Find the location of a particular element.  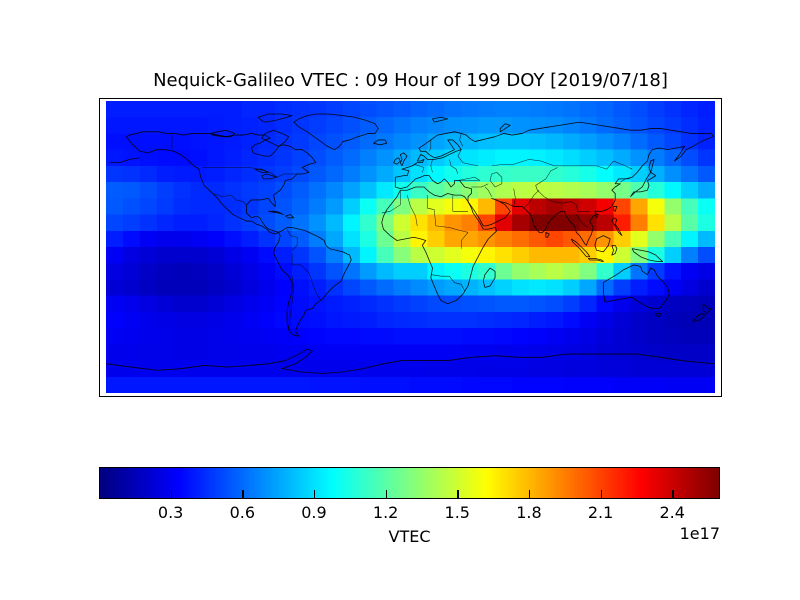

colorbar-label: VTEC is located at coordinates (409, 536).